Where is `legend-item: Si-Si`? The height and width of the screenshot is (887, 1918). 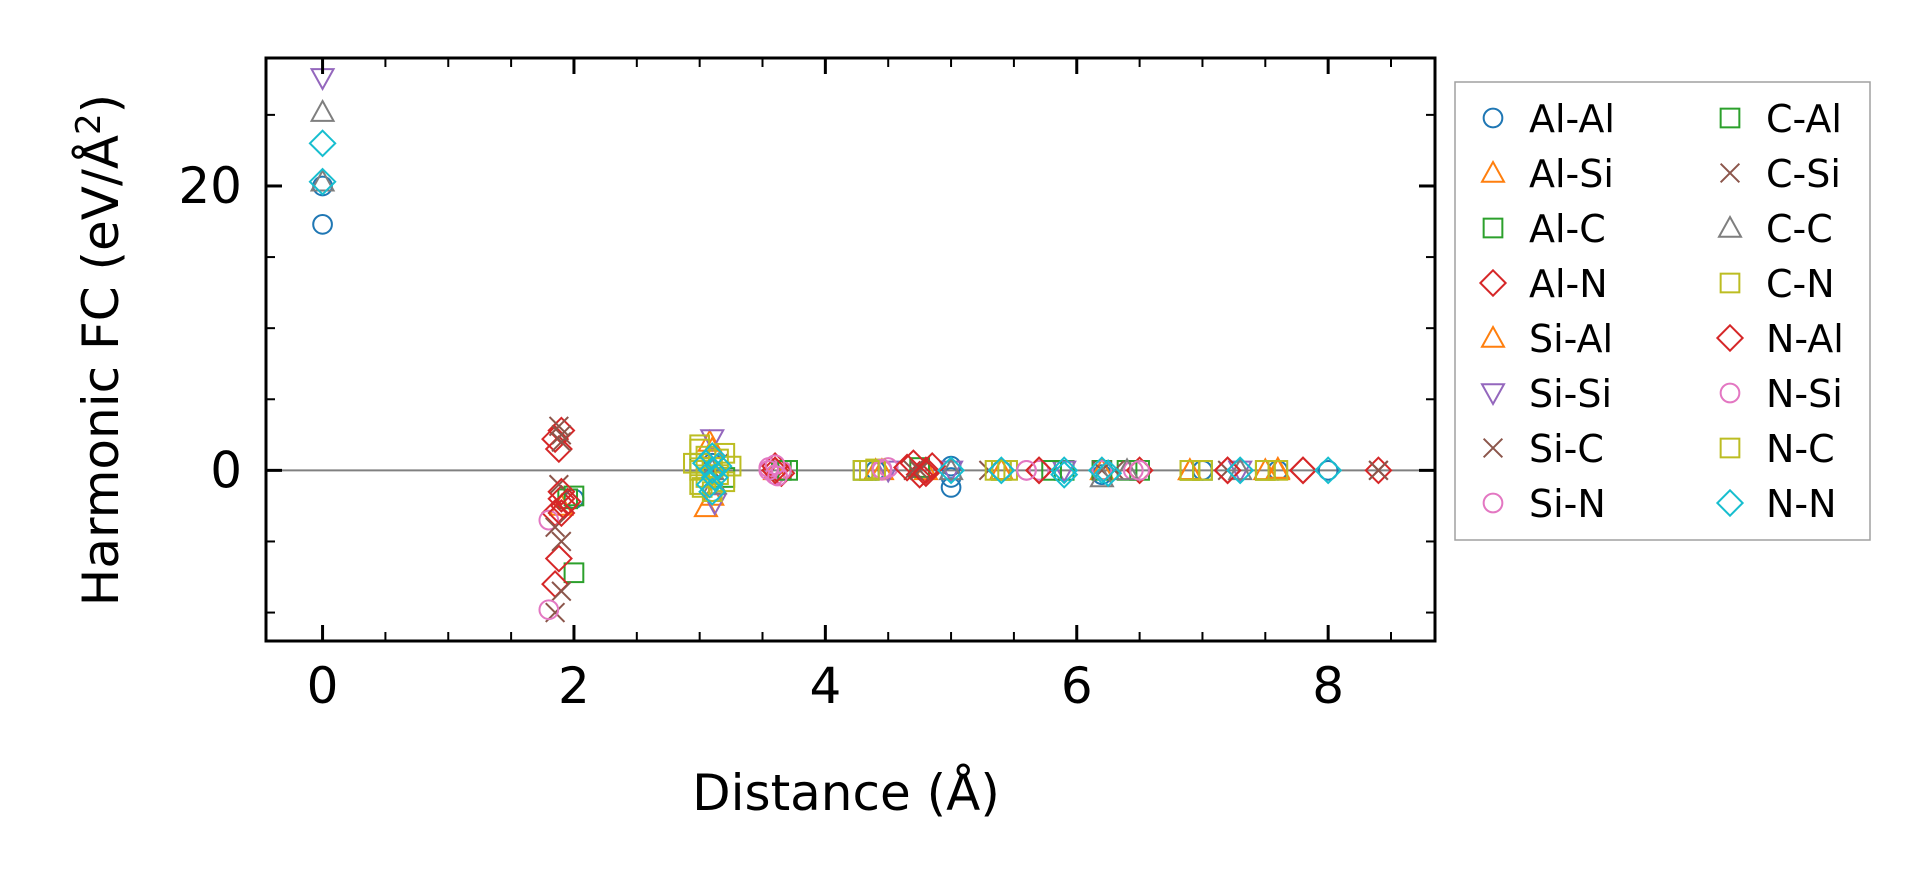
legend-item: Si-Si is located at coordinates (1546, 394).